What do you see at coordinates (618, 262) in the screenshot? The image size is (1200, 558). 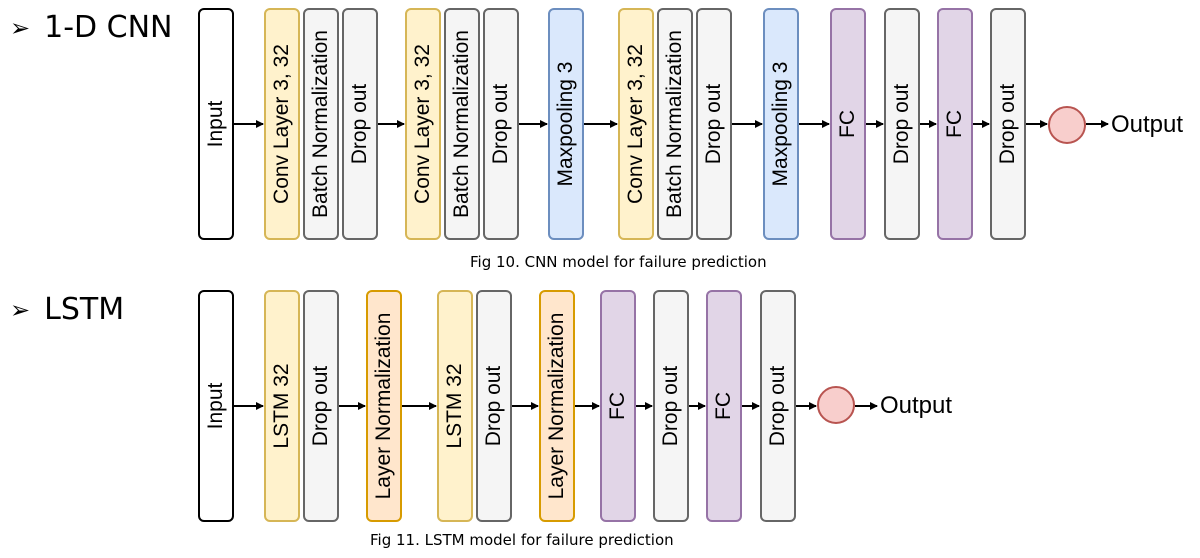 I see `cnn-caption: Fig 10. CNN model for failure prediction` at bounding box center [618, 262].